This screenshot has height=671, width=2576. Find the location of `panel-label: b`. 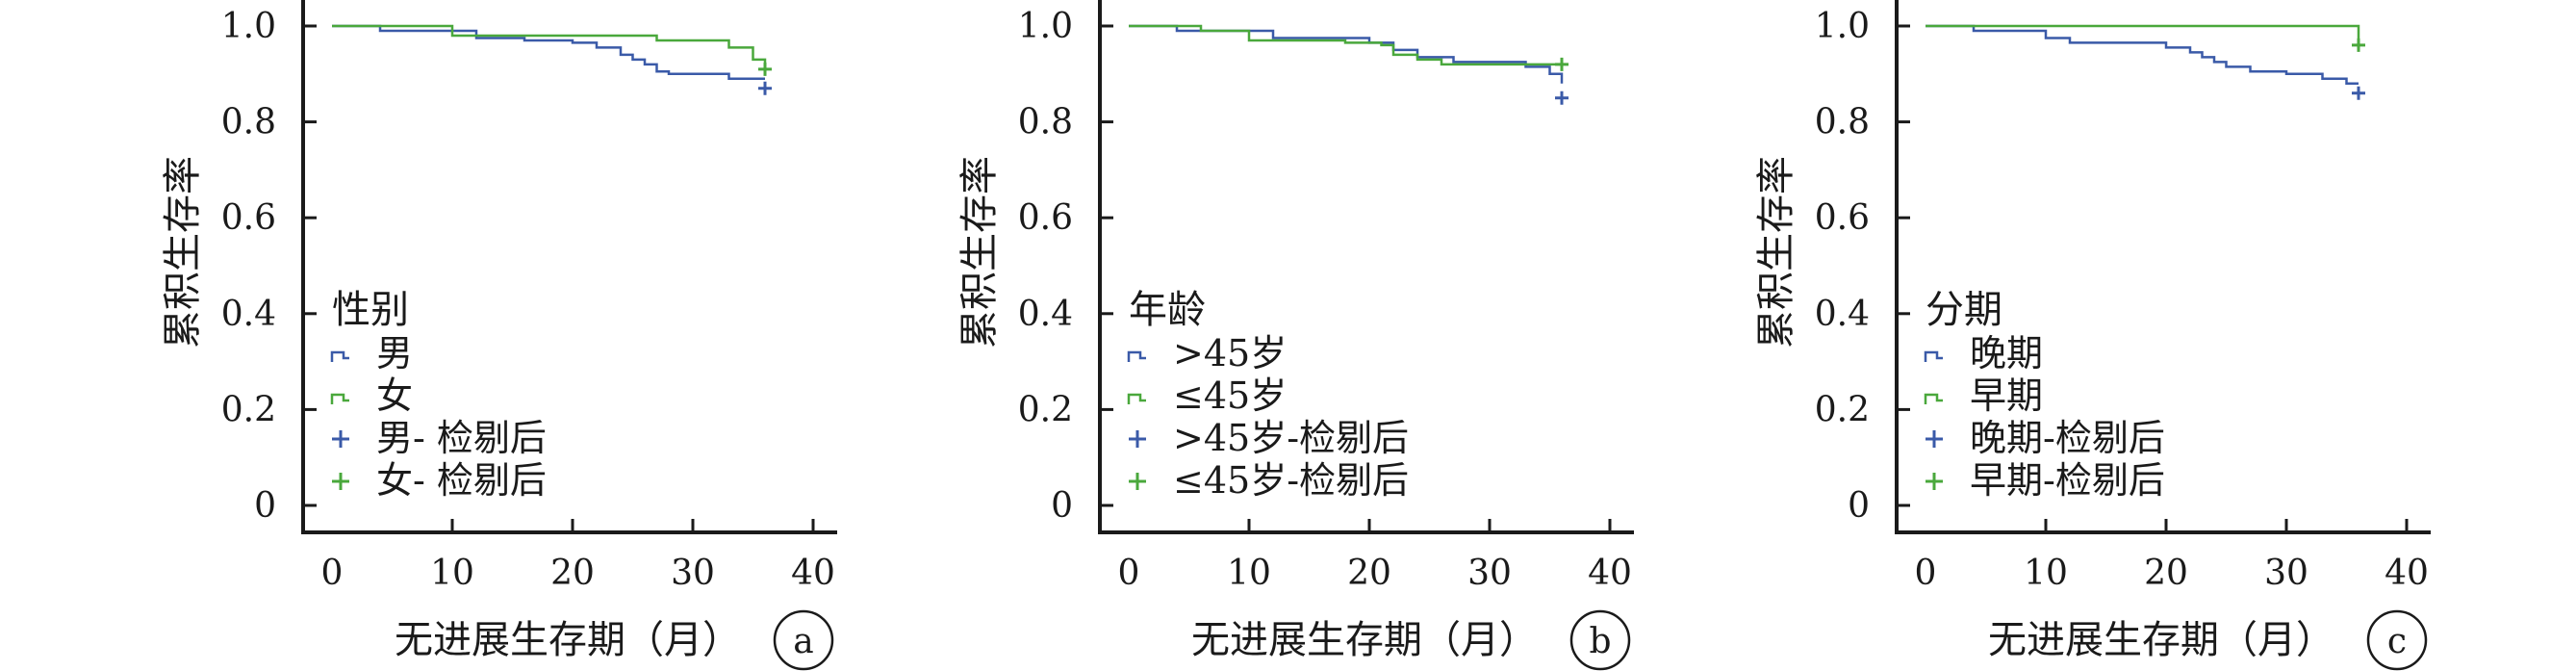

panel-label: b is located at coordinates (1600, 641).